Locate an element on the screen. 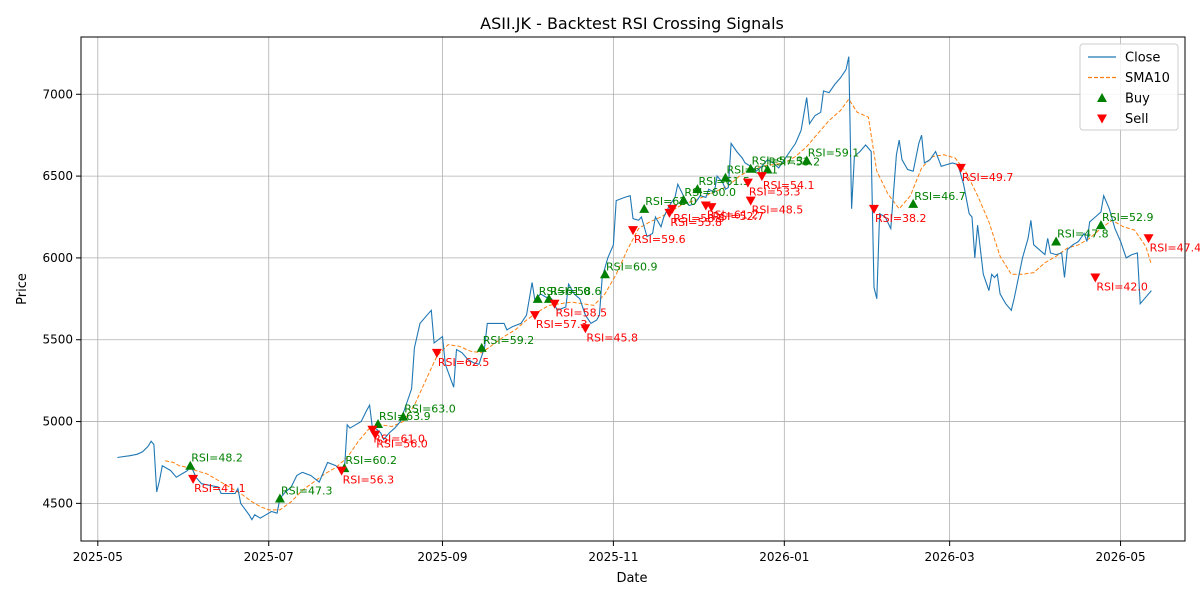 Image resolution: width=1200 pixels, height=604 pixels. legend: Close SMA10 Buy Sell is located at coordinates (1129, 87).